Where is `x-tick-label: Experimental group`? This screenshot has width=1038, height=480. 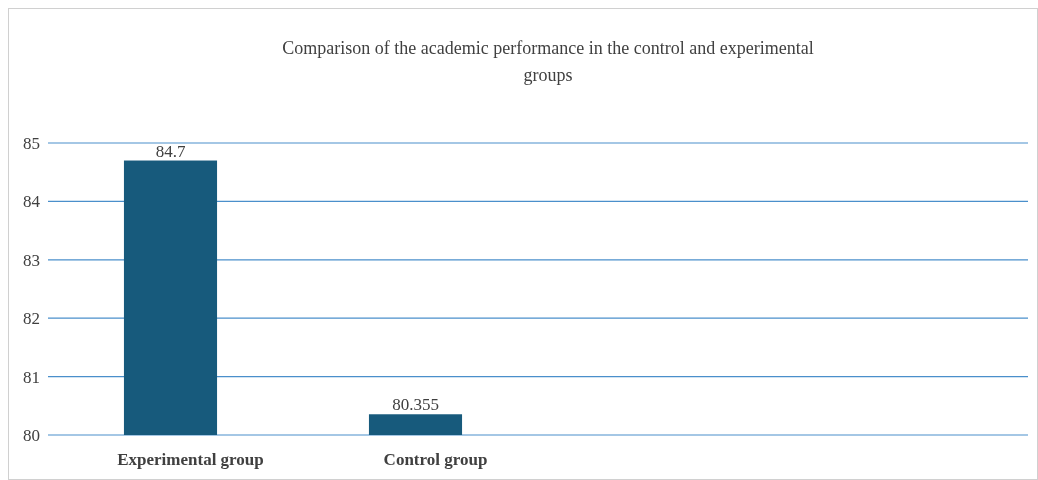
x-tick-label: Experimental group is located at coordinates (190, 459).